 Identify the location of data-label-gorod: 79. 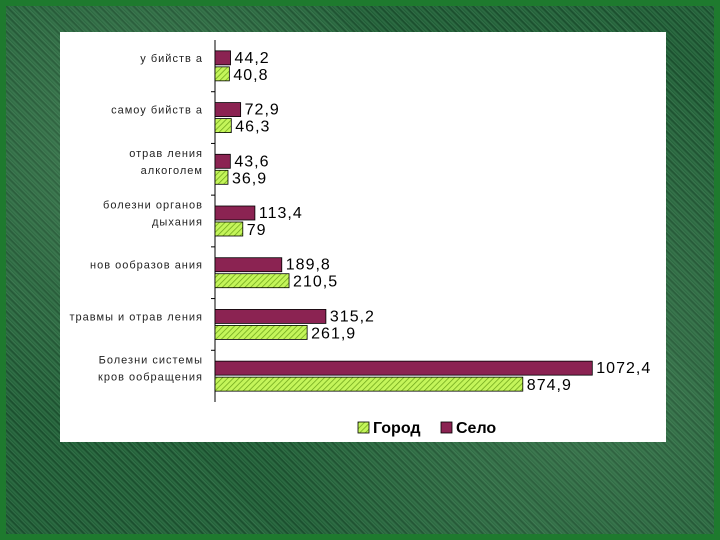
(257, 230).